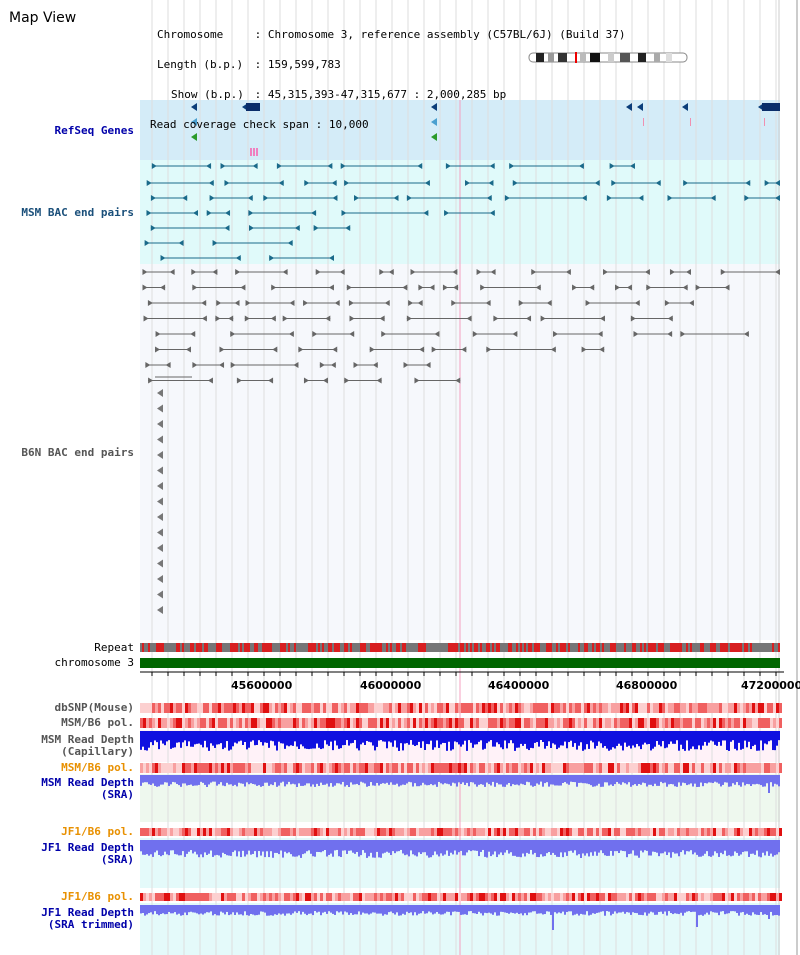 This screenshot has width=800, height=955. Describe the element at coordinates (87, 739) in the screenshot. I see `track-label-msm-depth-capillary: MSM Read Depth` at that location.